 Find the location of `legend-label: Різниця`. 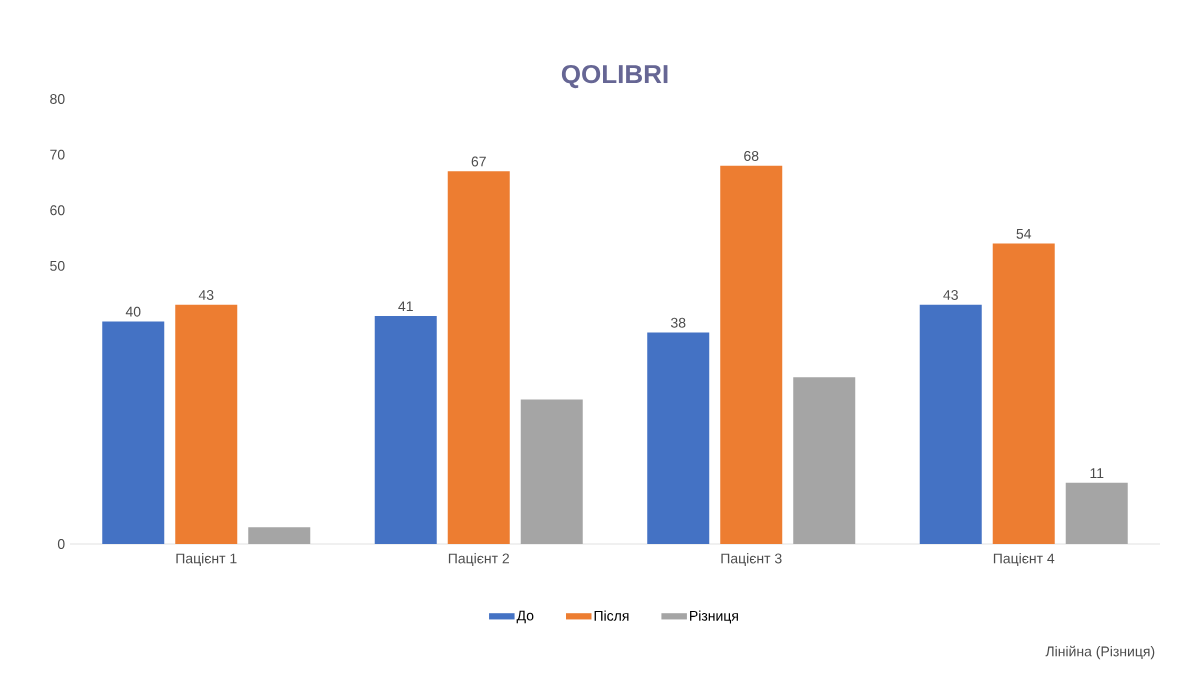

legend-label: Різниця is located at coordinates (714, 617).